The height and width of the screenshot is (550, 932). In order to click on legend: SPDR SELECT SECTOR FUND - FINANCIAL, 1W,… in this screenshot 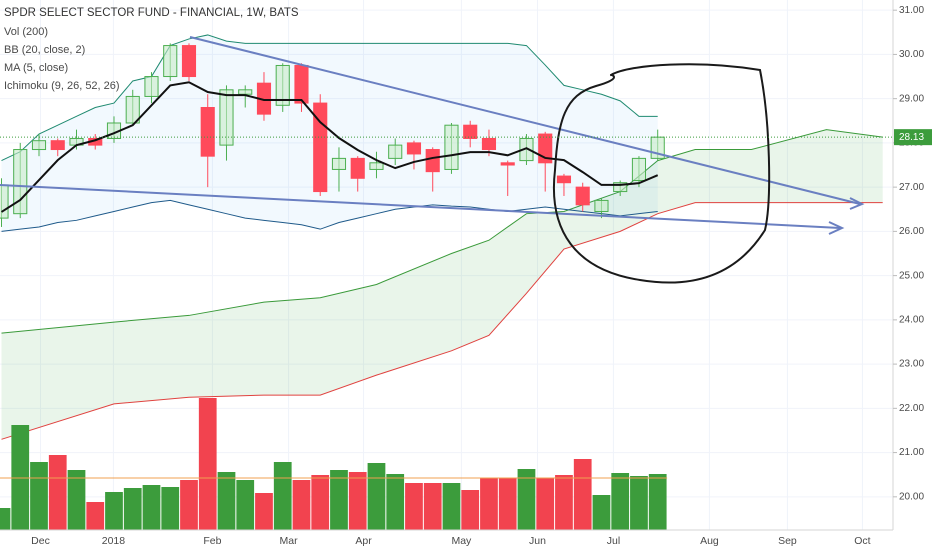, I will do `click(151, 49)`.